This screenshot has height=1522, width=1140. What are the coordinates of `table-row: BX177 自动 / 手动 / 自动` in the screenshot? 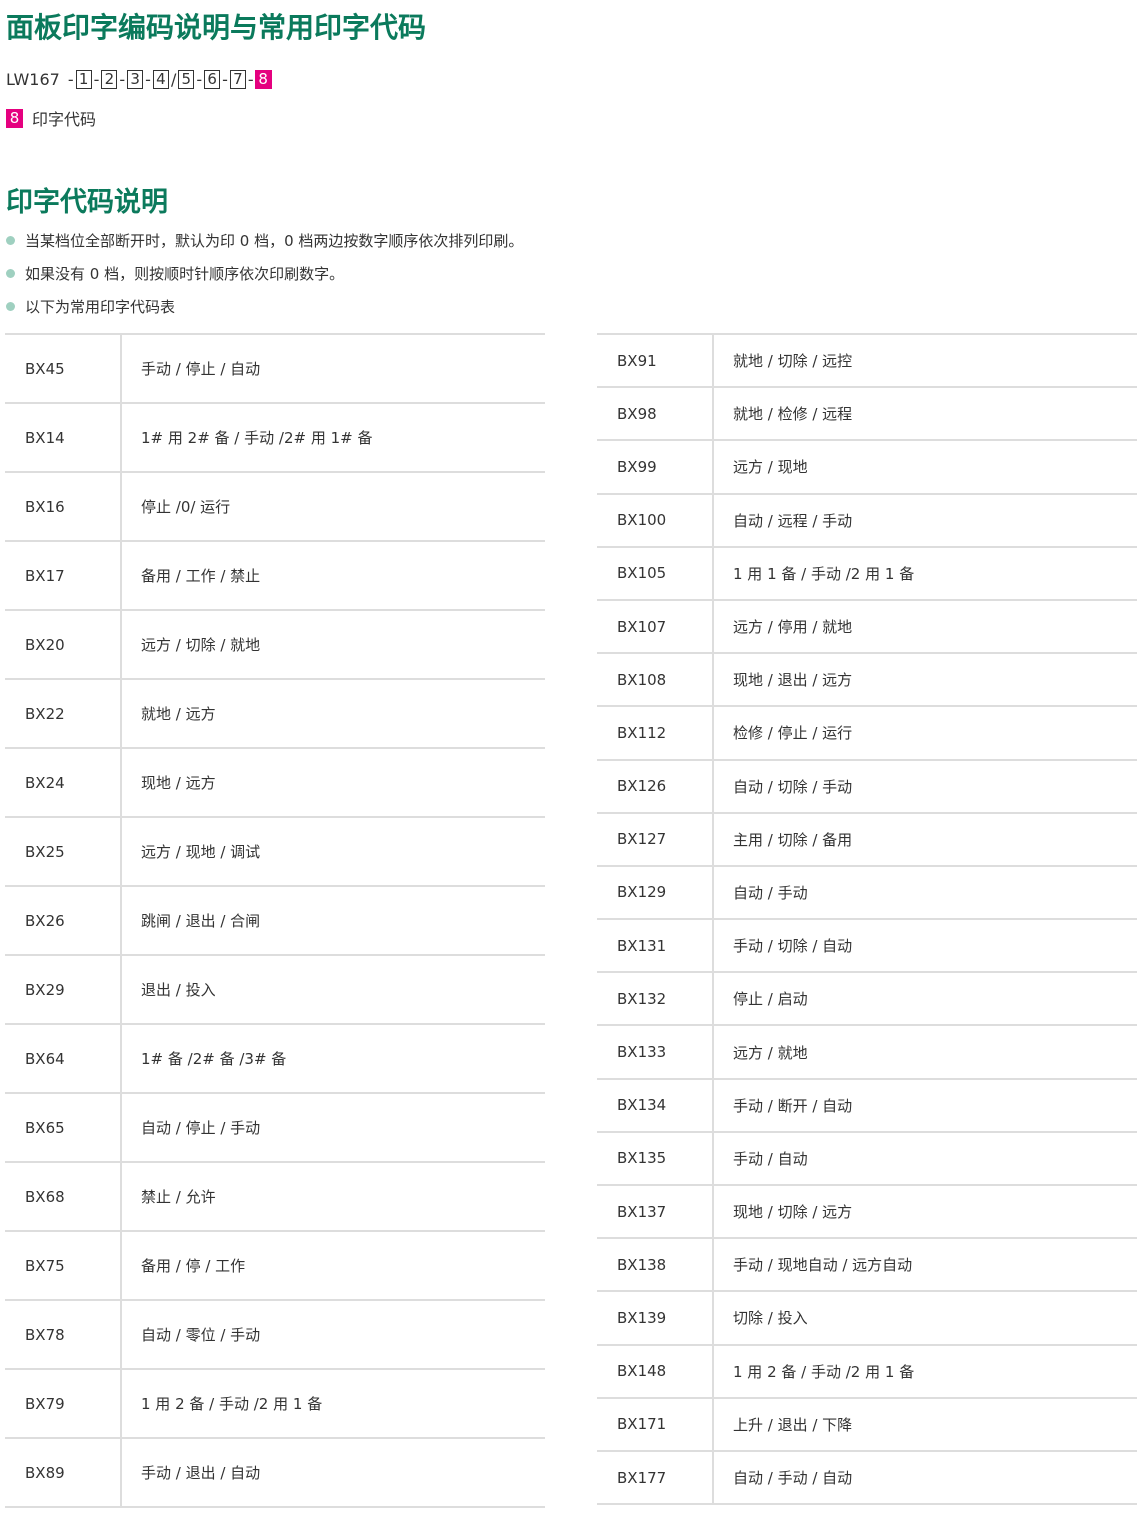 It's located at (867, 1477).